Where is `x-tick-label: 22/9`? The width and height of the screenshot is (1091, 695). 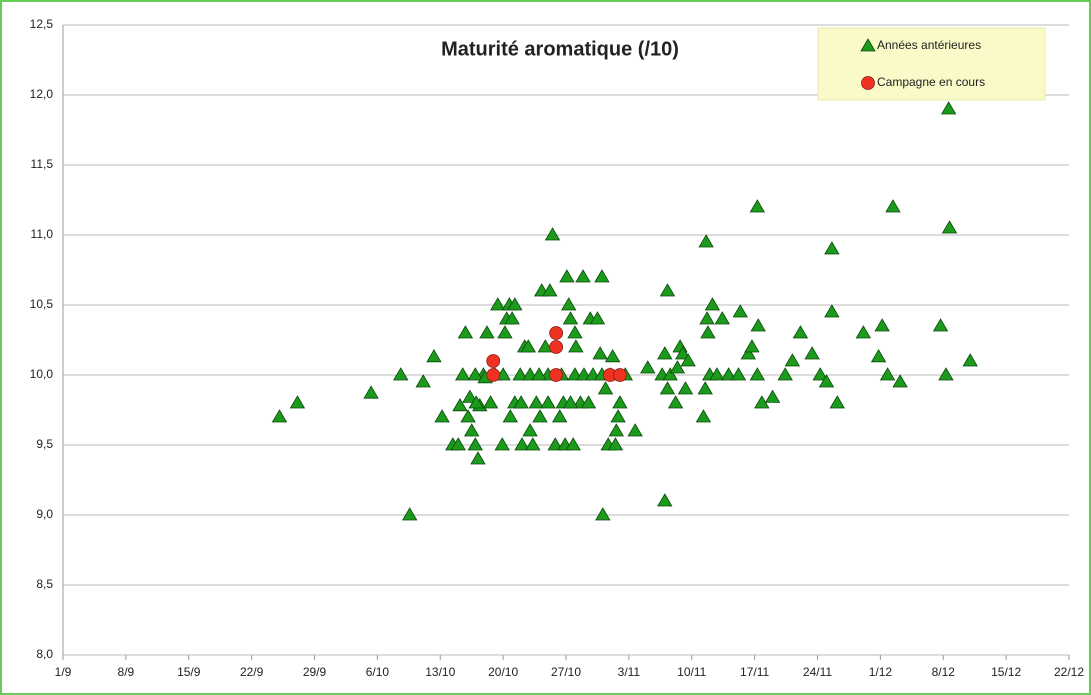 x-tick-label: 22/9 is located at coordinates (252, 672).